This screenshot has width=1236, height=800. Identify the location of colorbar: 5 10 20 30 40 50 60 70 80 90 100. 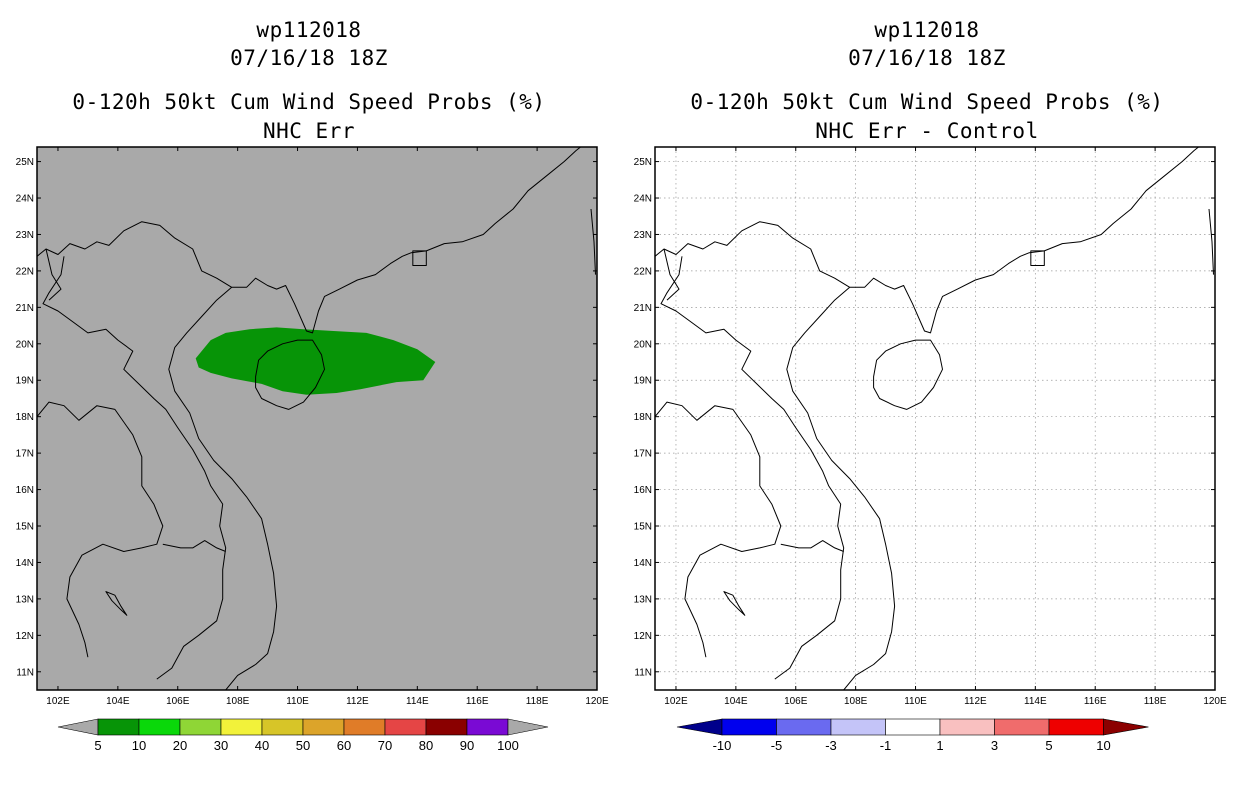
(303, 735).